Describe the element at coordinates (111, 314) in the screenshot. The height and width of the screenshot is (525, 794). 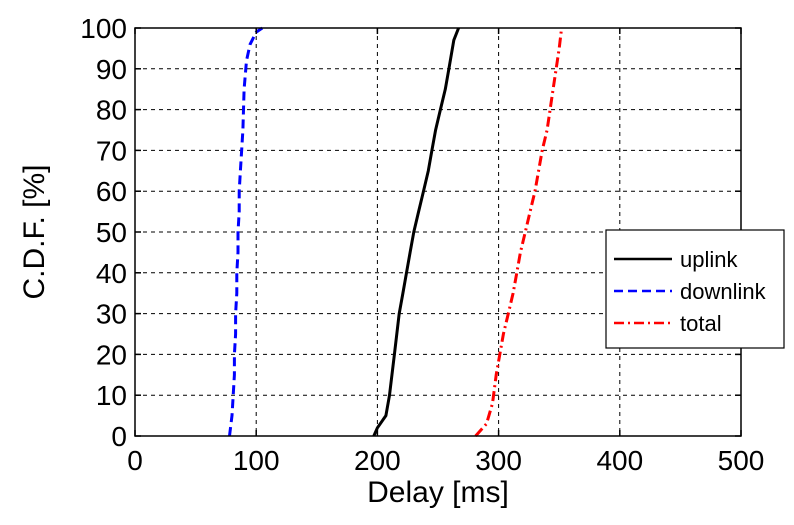
I see `y-tick-label: 30` at that location.